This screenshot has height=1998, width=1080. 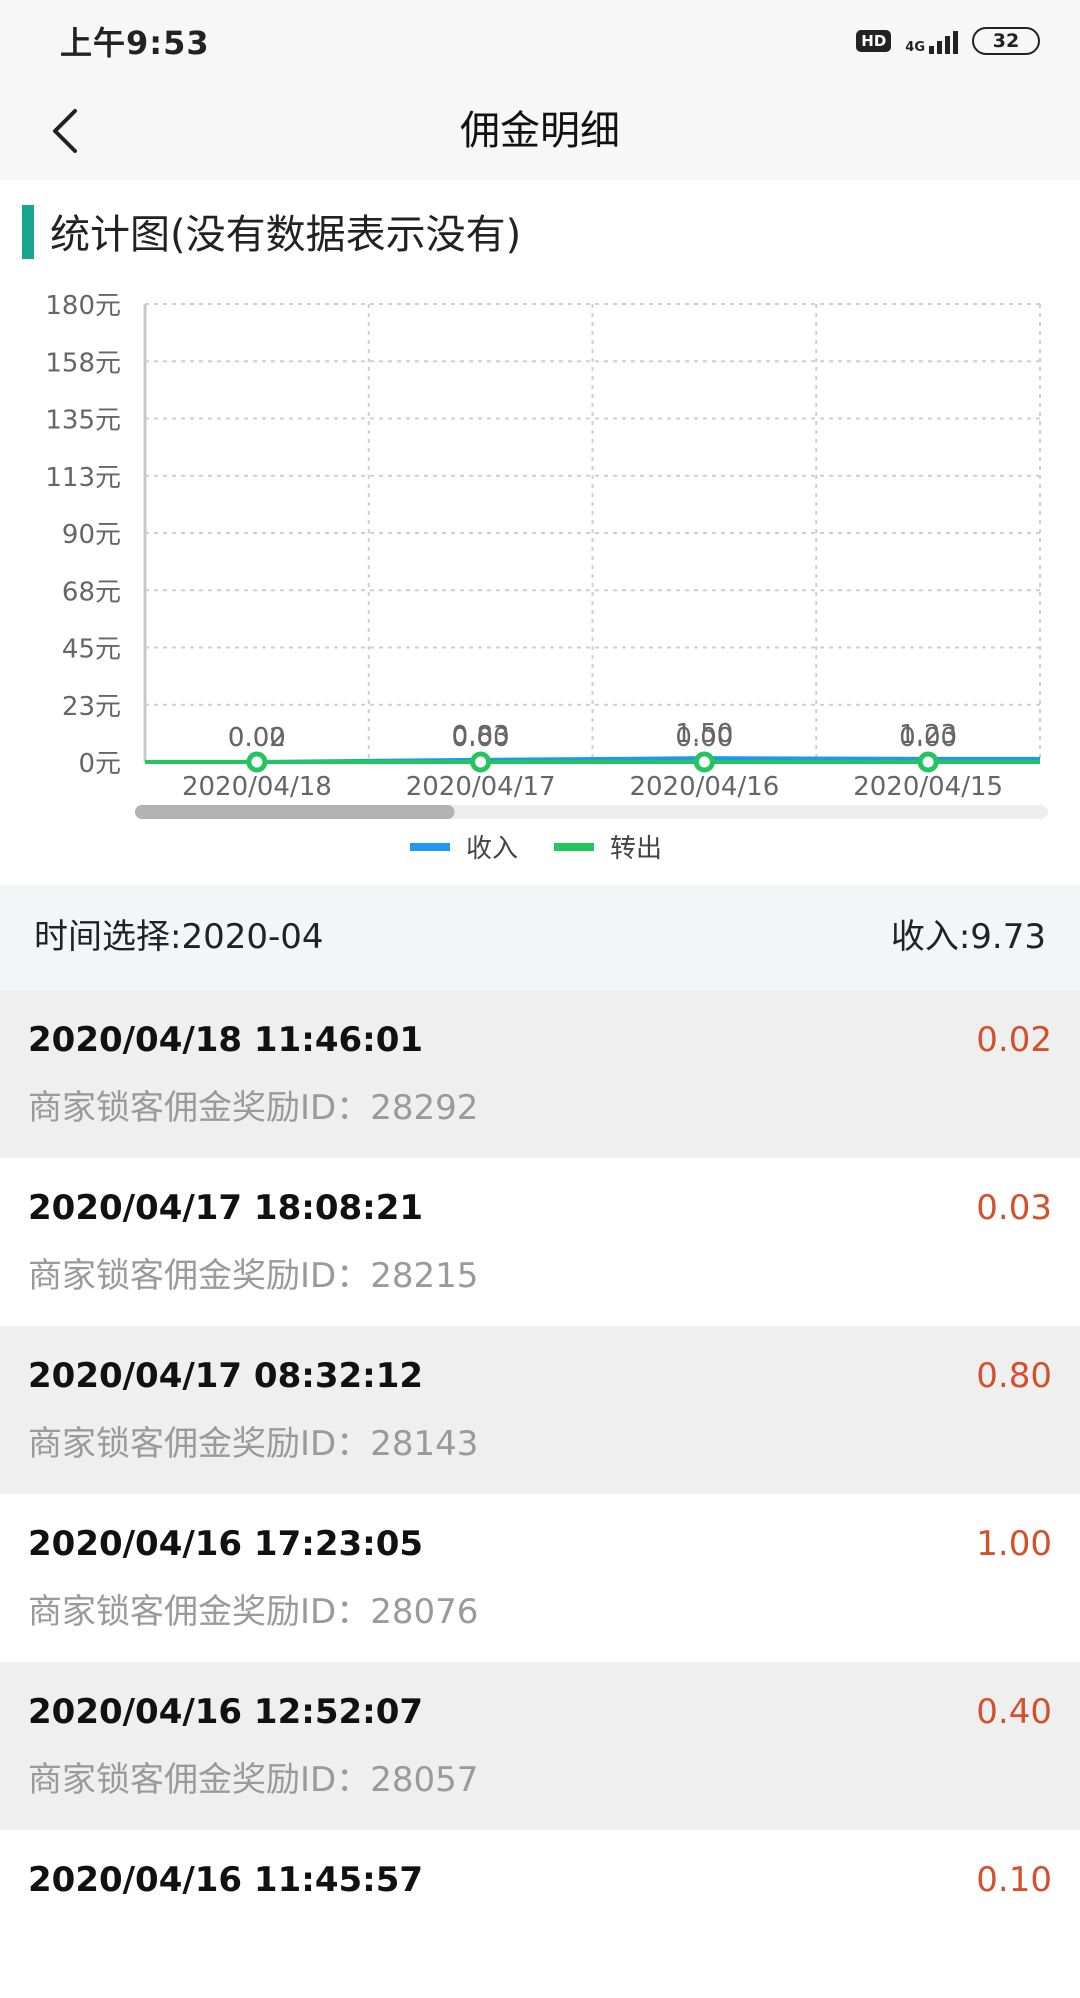 What do you see at coordinates (704, 787) in the screenshot?
I see `x-tick-label: 2020/04/16` at bounding box center [704, 787].